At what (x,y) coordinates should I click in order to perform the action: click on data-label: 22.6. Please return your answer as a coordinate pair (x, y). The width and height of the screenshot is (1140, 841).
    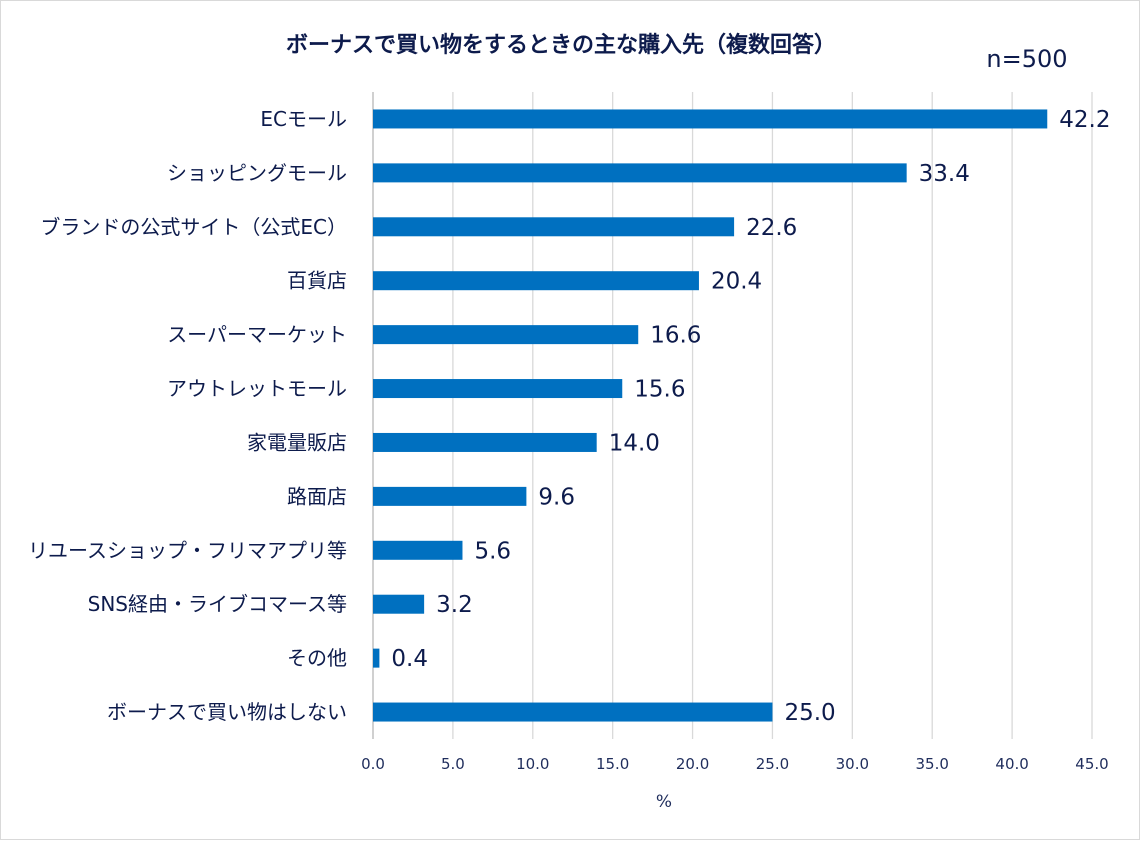
    Looking at the image, I should click on (771, 228).